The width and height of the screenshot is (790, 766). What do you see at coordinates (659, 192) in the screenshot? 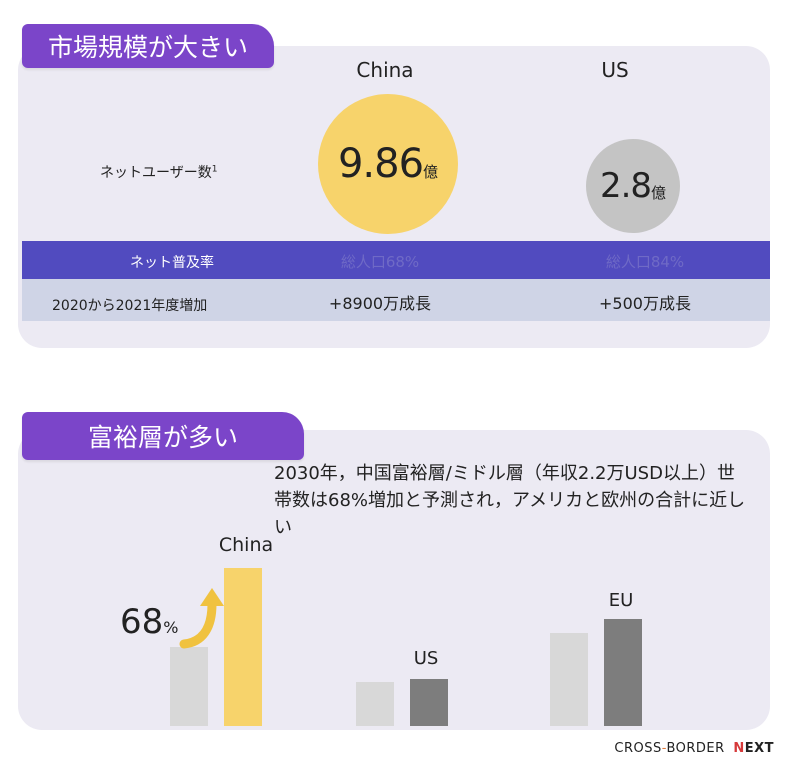
I see `us-users-unit: 億` at bounding box center [659, 192].